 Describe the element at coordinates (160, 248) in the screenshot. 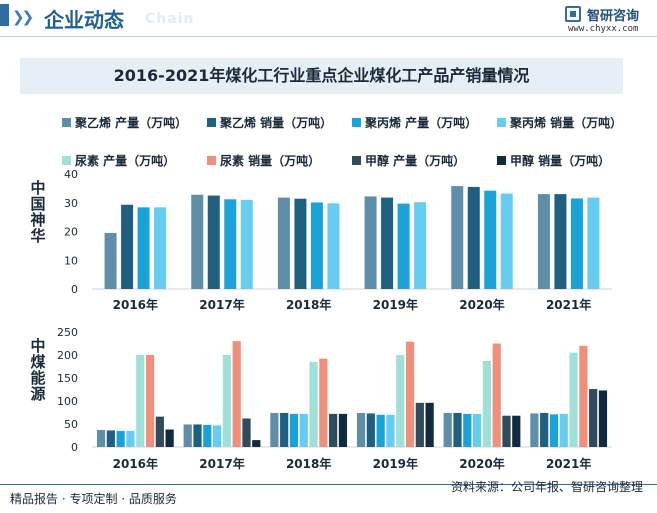

I see `bar-p0-s3-c0` at that location.